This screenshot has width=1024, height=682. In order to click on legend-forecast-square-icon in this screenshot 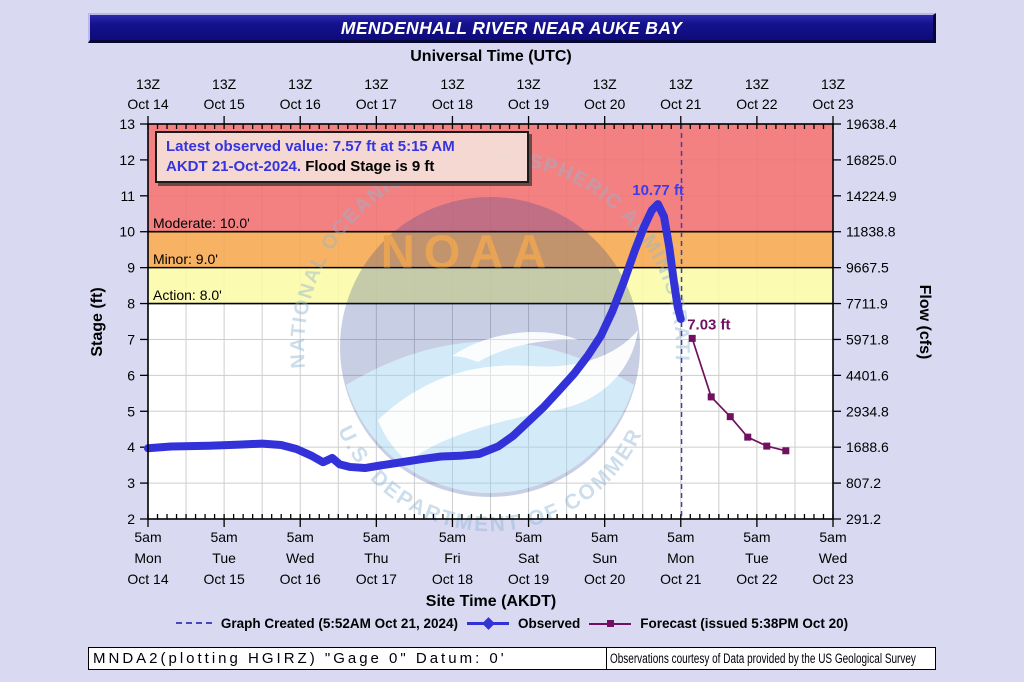, I will do `click(611, 623)`.